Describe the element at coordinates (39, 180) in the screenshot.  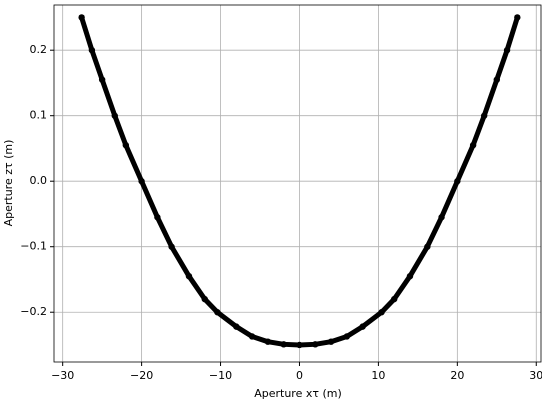
I see `y-tick-label: 0.0` at that location.